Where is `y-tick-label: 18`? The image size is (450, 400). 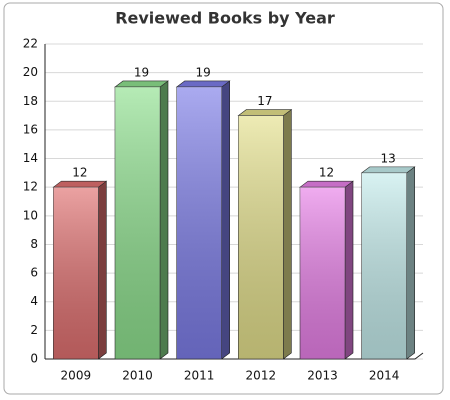
y-tick-label: 18 is located at coordinates (30, 101).